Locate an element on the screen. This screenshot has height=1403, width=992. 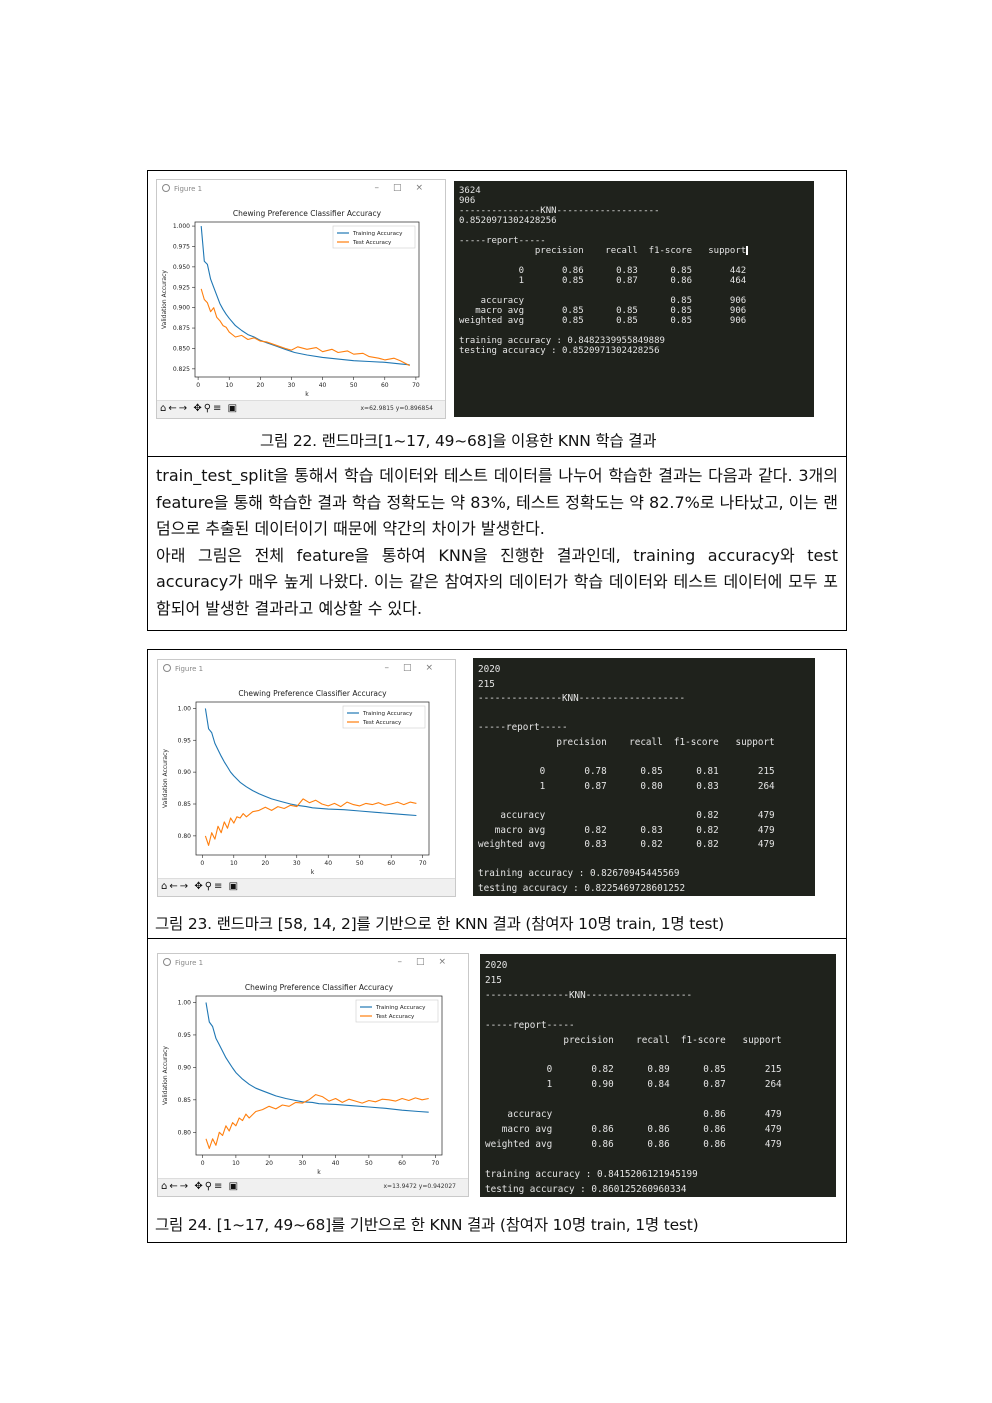
cursor-coordinates: x=62.9815 y=0.896854 is located at coordinates (396, 408).